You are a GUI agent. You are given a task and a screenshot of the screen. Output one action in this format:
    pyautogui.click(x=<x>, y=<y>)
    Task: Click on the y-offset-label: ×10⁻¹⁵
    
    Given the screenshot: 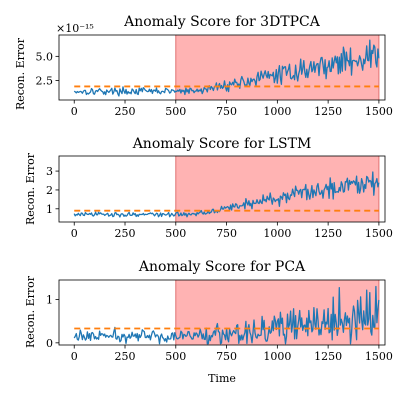 What is the action you would take?
    pyautogui.click(x=75, y=28)
    